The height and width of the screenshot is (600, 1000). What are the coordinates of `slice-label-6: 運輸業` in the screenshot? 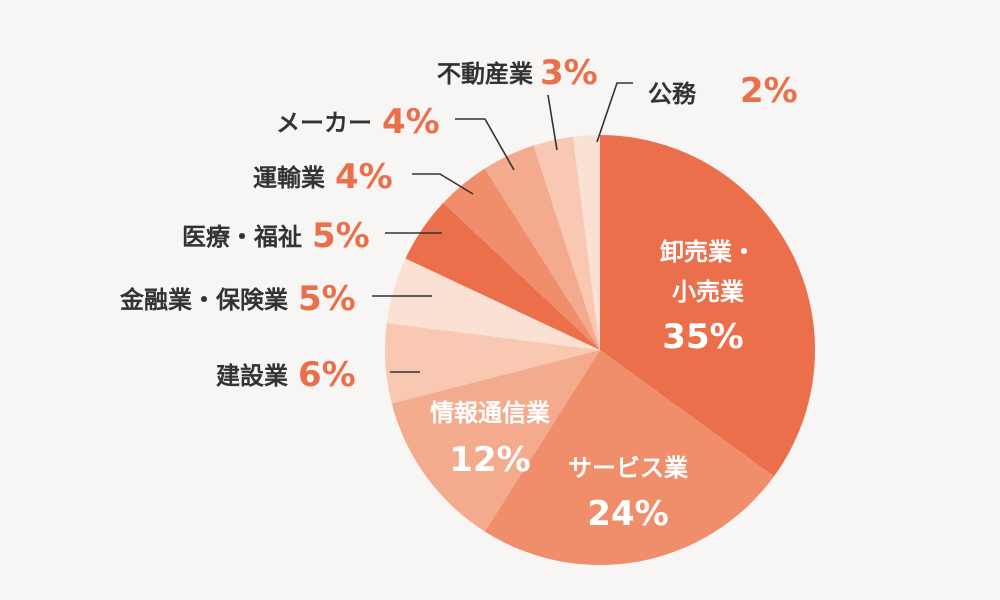 It's located at (289, 178).